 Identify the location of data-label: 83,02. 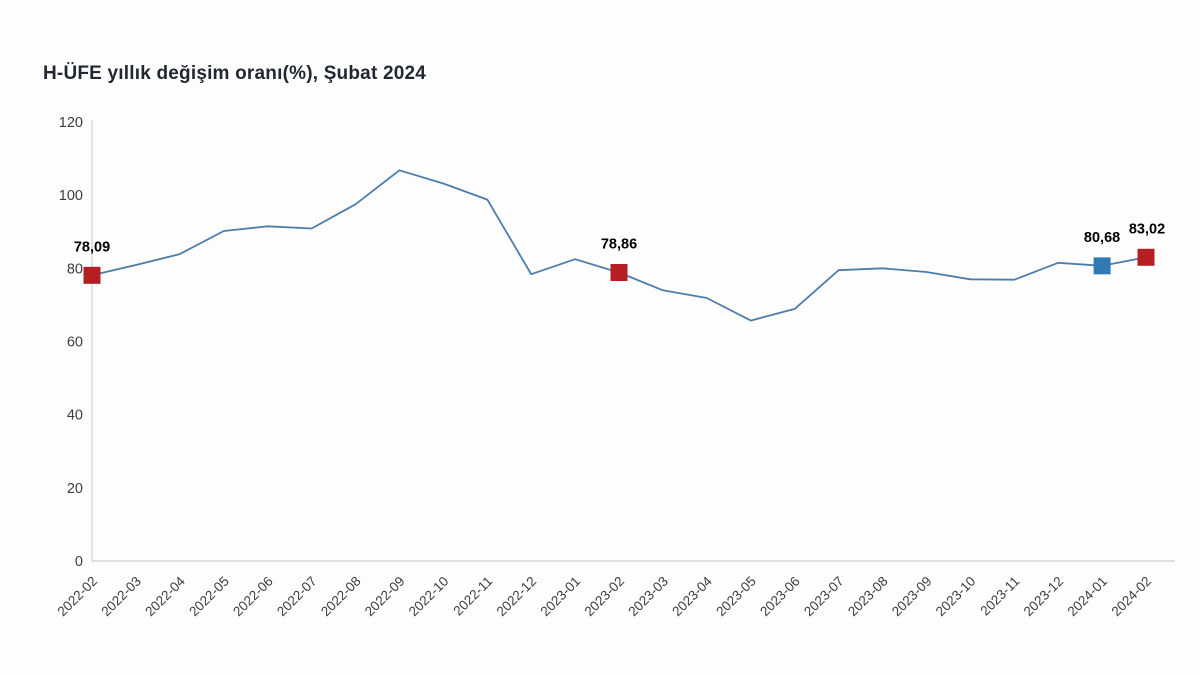
(1147, 229).